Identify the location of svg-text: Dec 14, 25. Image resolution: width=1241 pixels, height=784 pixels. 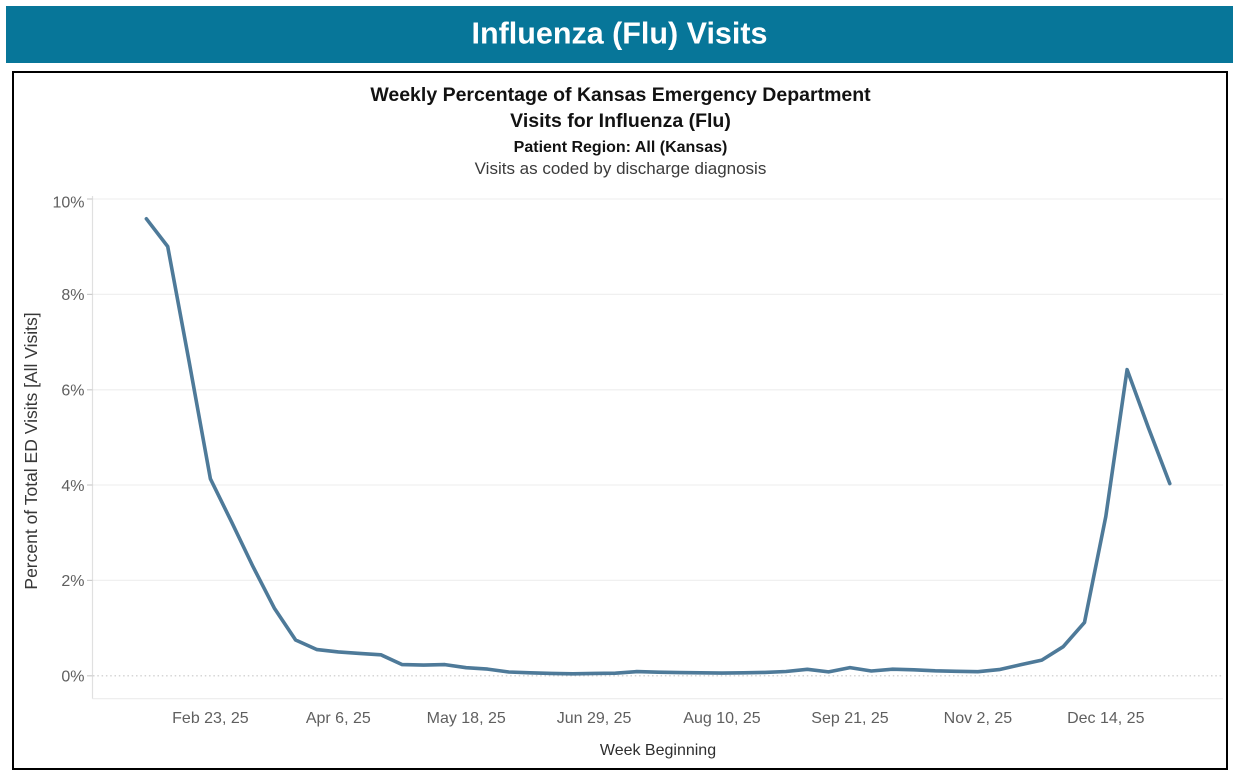
(1105, 718).